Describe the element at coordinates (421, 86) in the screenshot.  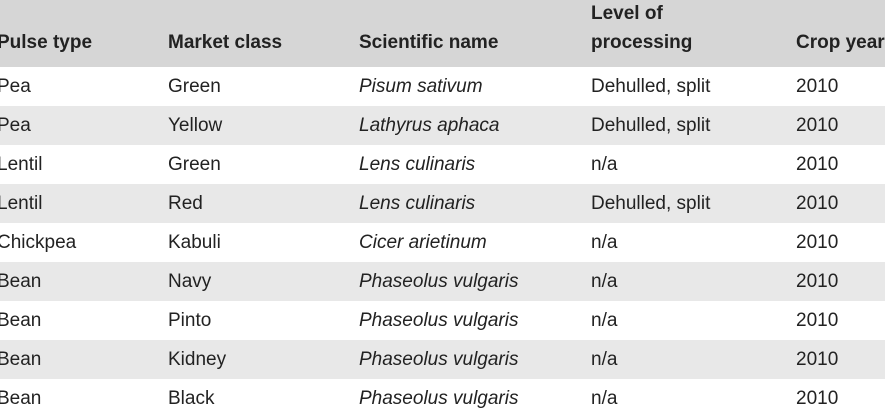
I see `cell-scientific-name: Pisum sativum` at that location.